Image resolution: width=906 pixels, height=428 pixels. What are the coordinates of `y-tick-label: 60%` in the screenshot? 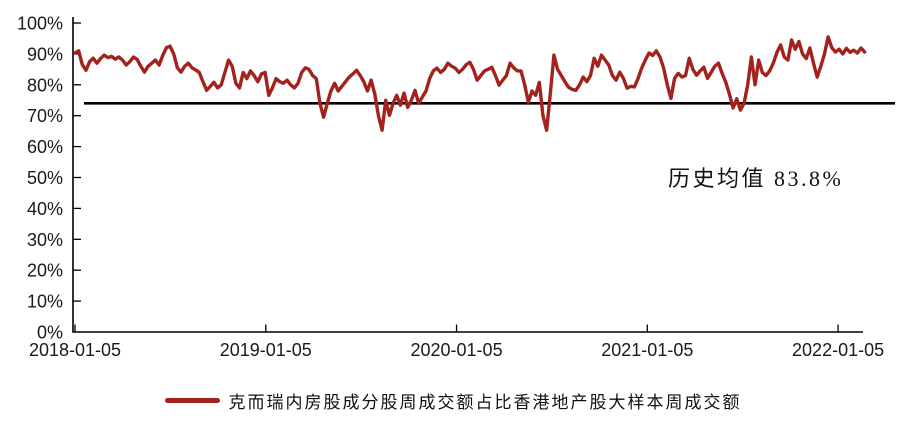 It's located at (45, 147).